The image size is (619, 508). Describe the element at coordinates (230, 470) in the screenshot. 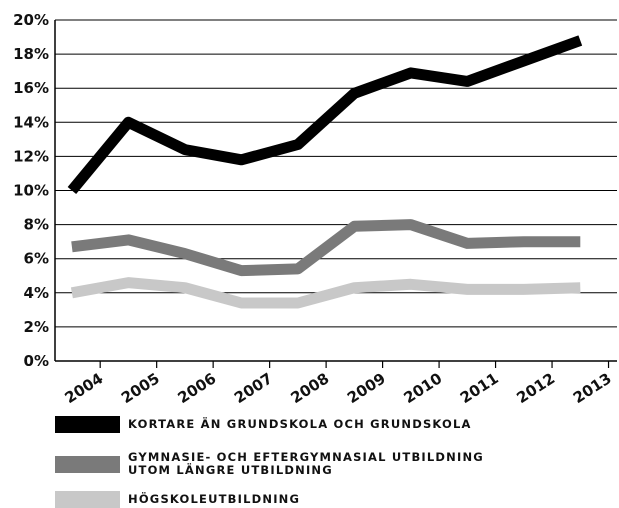

I see `legend-label-line: UTOM LÄNGRE UTBILDNING` at that location.